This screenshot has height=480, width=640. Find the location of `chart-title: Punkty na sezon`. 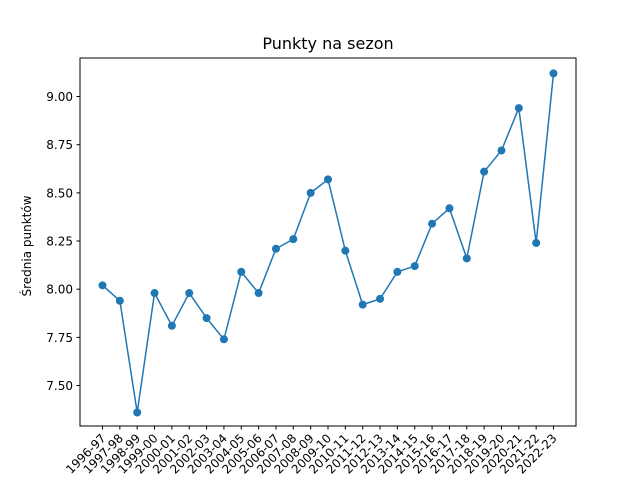

chart-title: Punkty na sezon is located at coordinates (327, 43).